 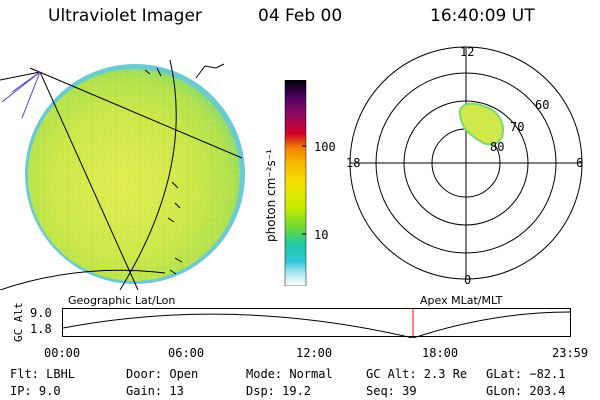 What do you see at coordinates (353, 163) in the screenshot?
I see `mlt-18-label: 18` at bounding box center [353, 163].